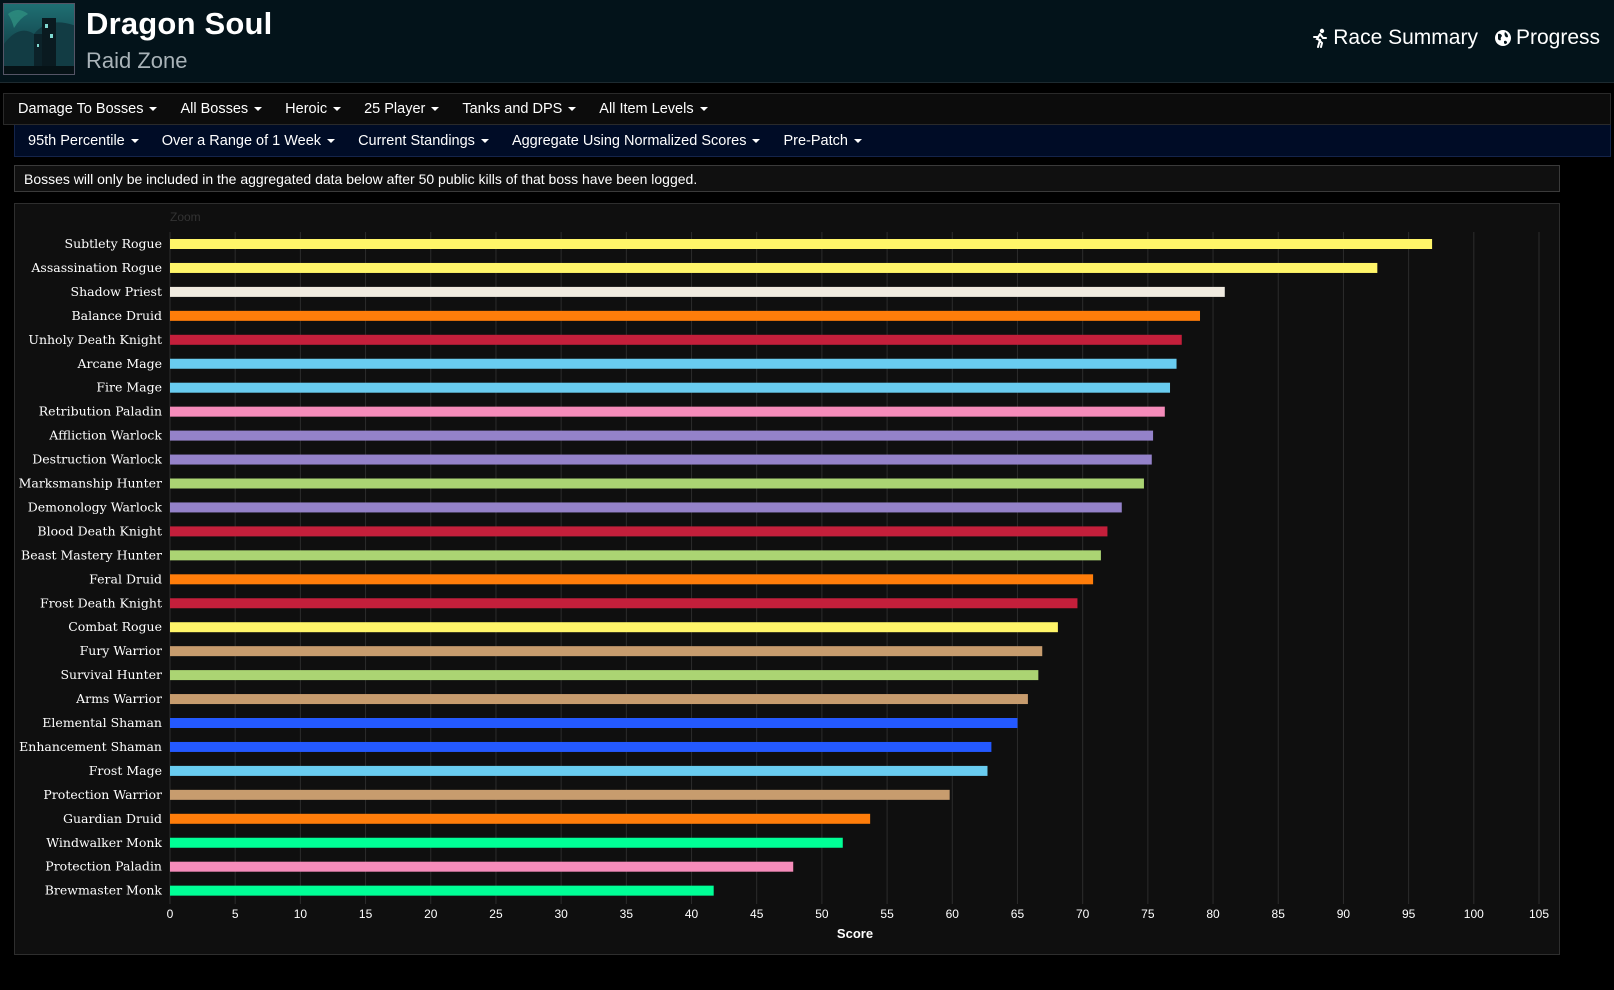  I want to click on standings-dropdown: Current Standings, so click(423, 141).